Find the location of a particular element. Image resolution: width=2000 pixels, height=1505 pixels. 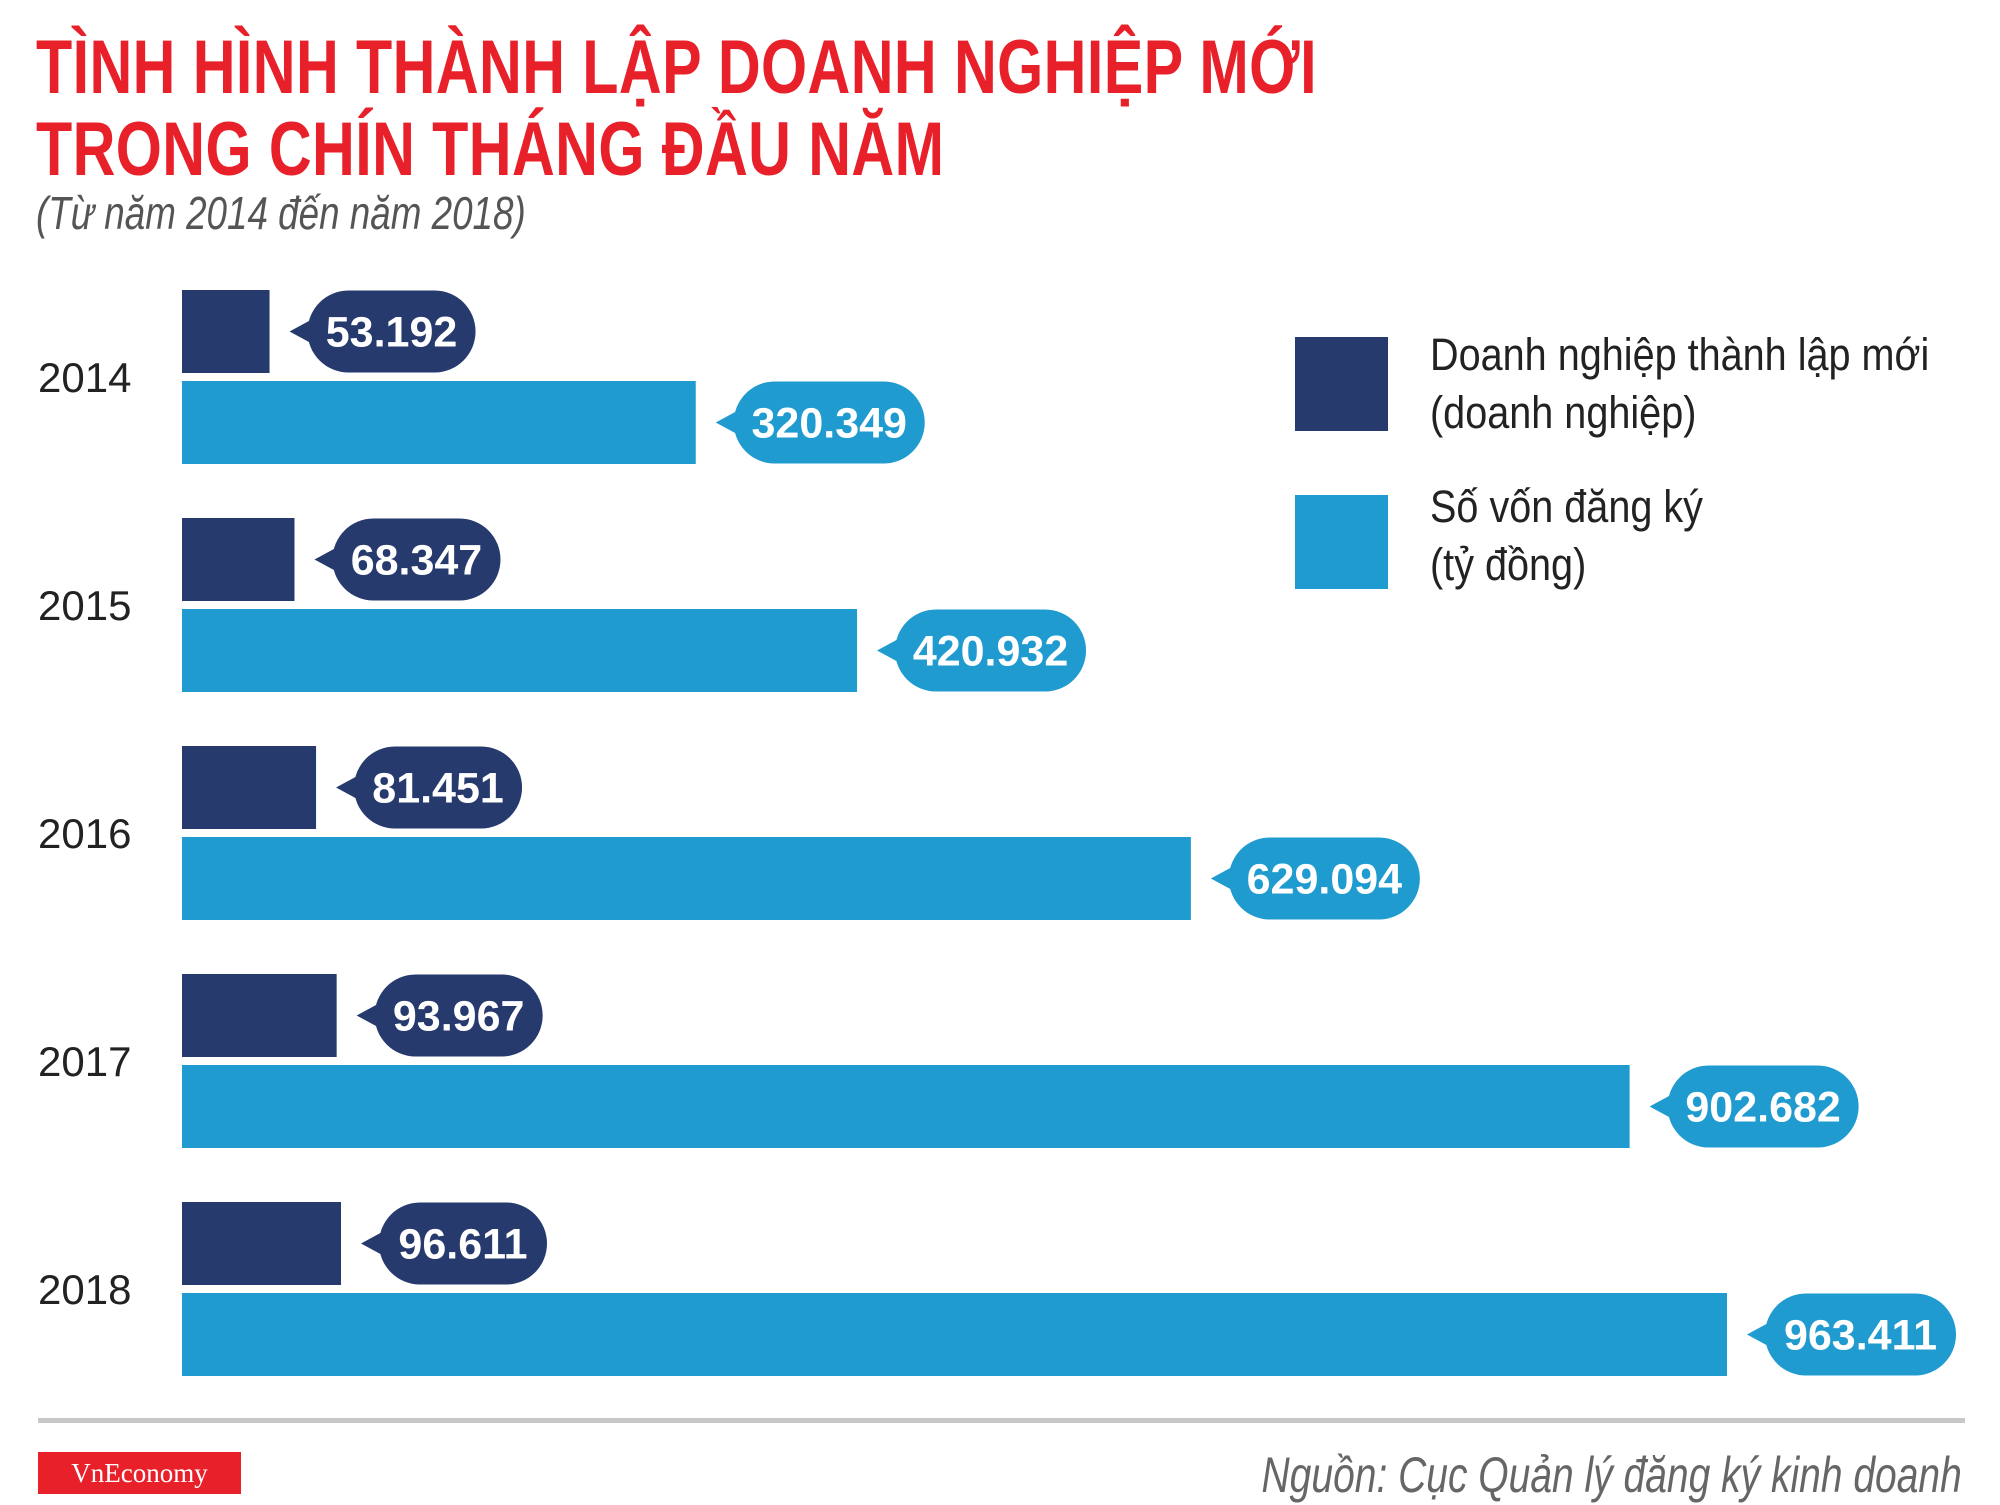

year-label: 2018 is located at coordinates (84, 1289).